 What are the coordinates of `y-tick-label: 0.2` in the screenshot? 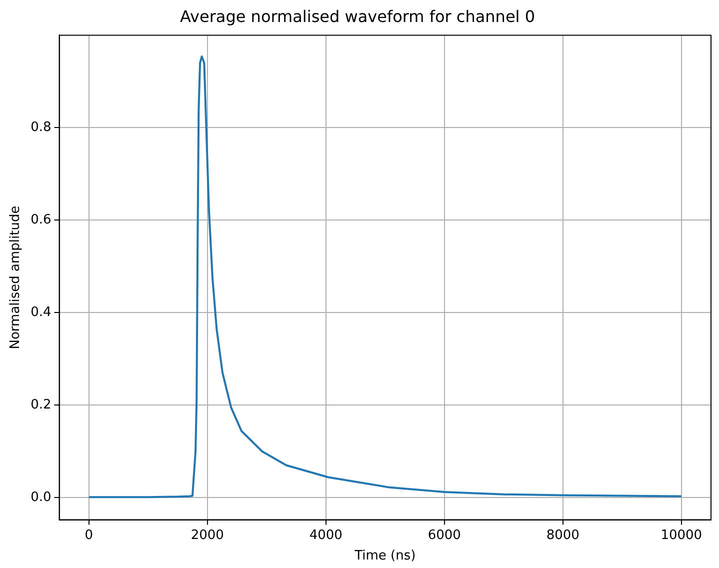 It's located at (41, 405).